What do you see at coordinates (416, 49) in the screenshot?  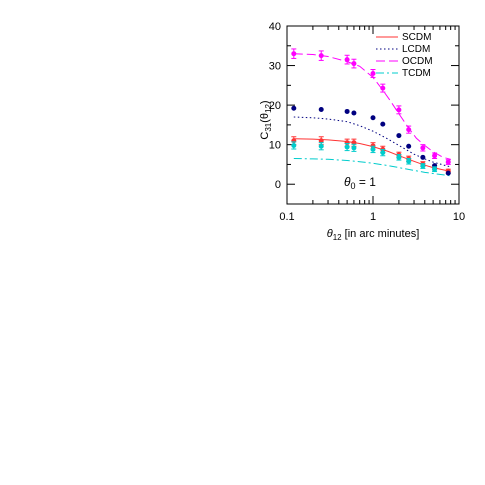 I see `legend-label-lcdm: LCDM` at bounding box center [416, 49].